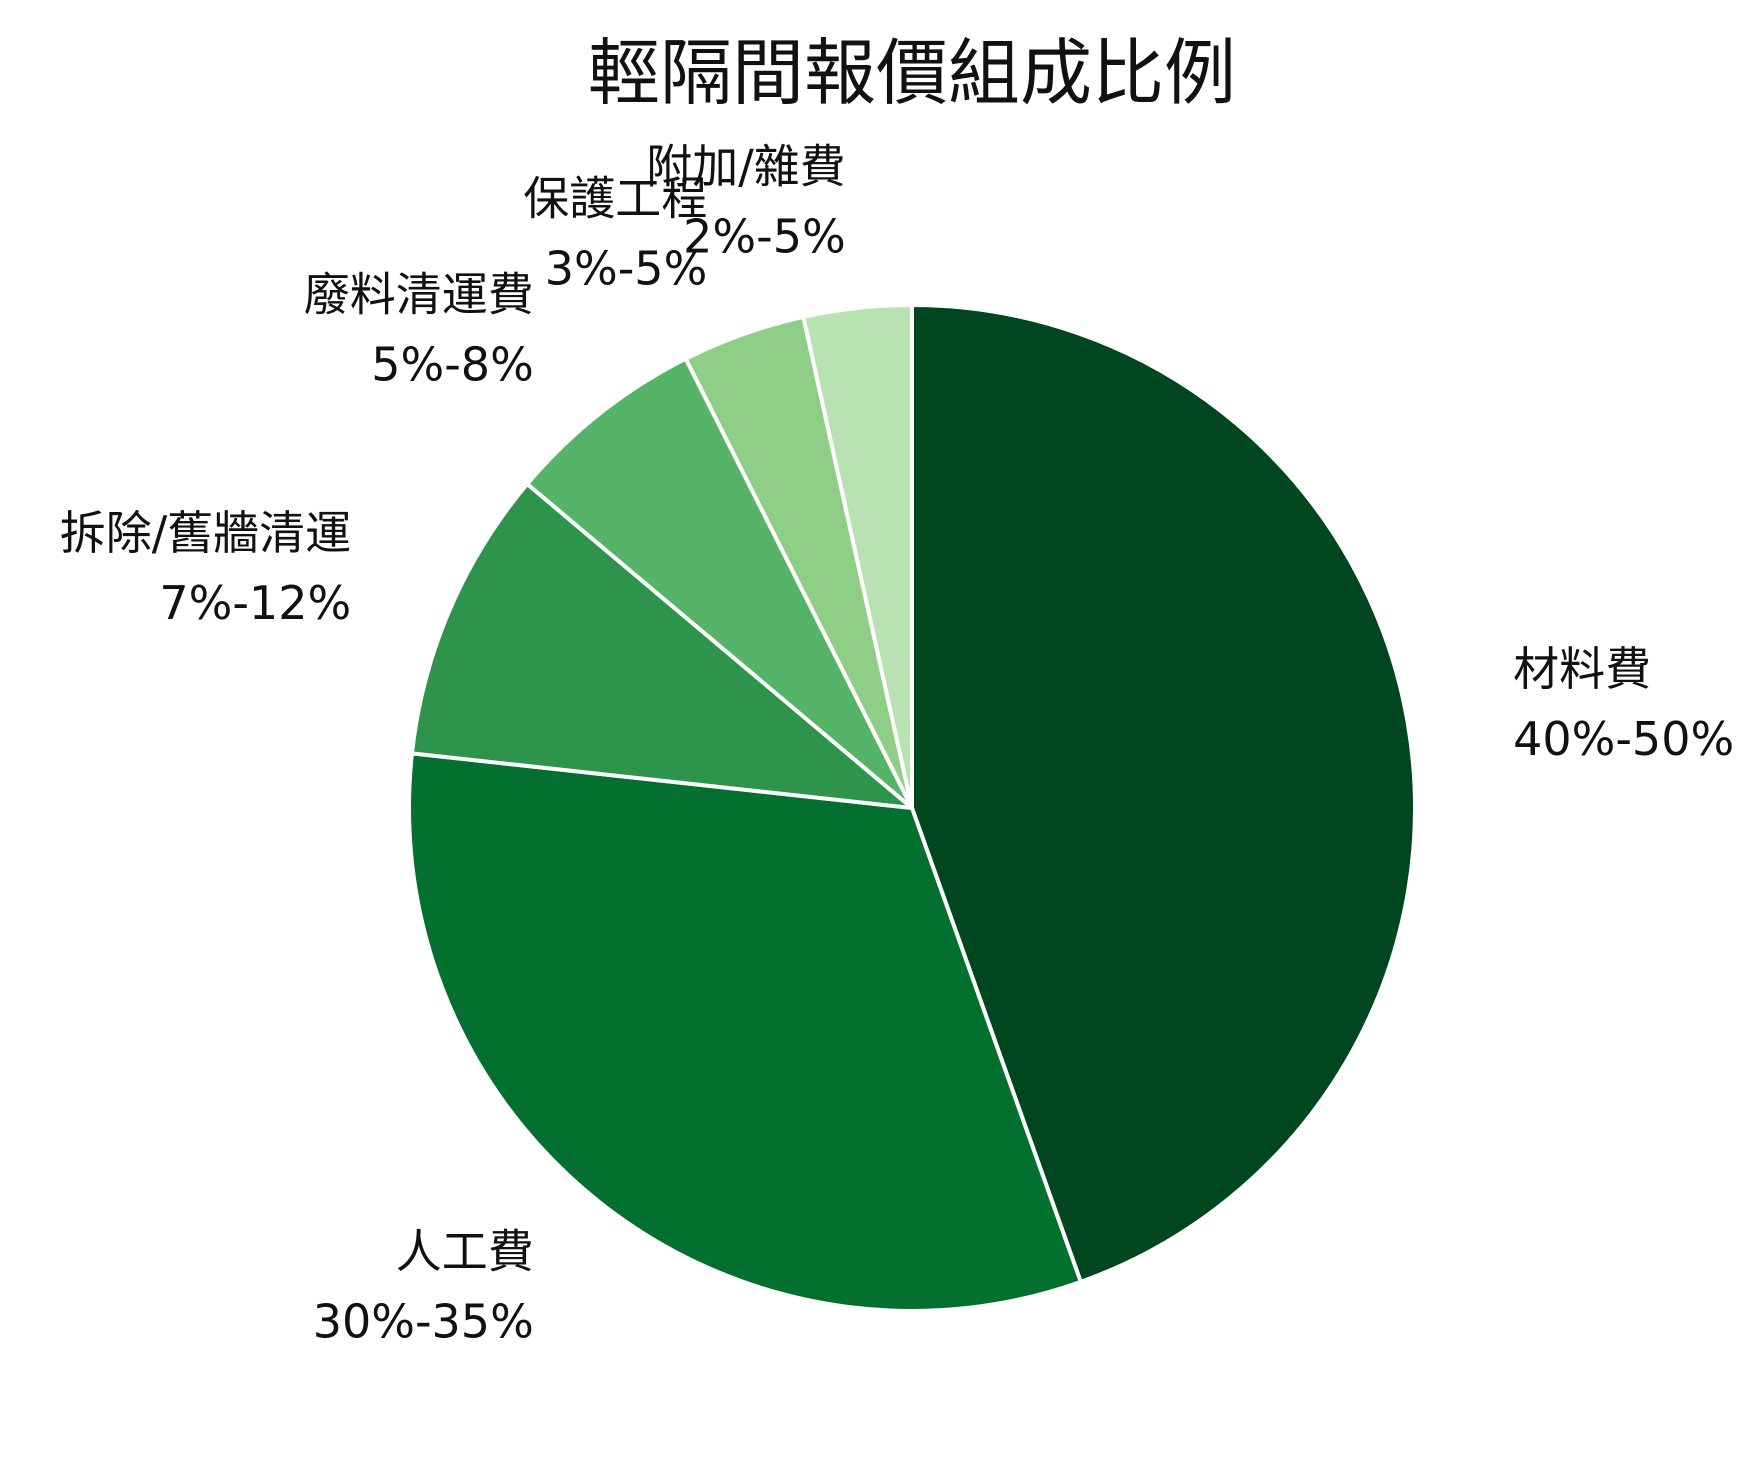  I want to click on slice-label-1: 材料費 40%-50%, so click(1623, 704).